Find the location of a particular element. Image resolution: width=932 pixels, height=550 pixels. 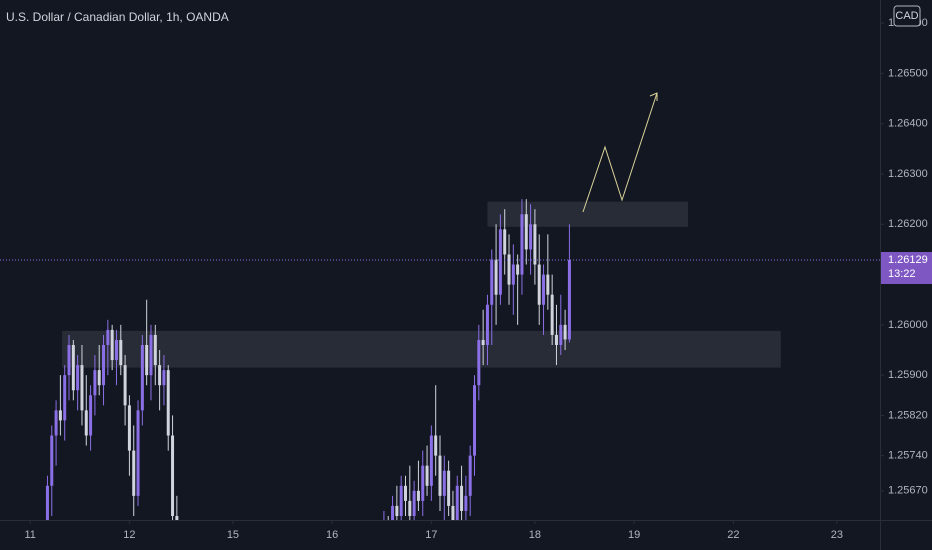

x-tick-label: 23 is located at coordinates (837, 535).